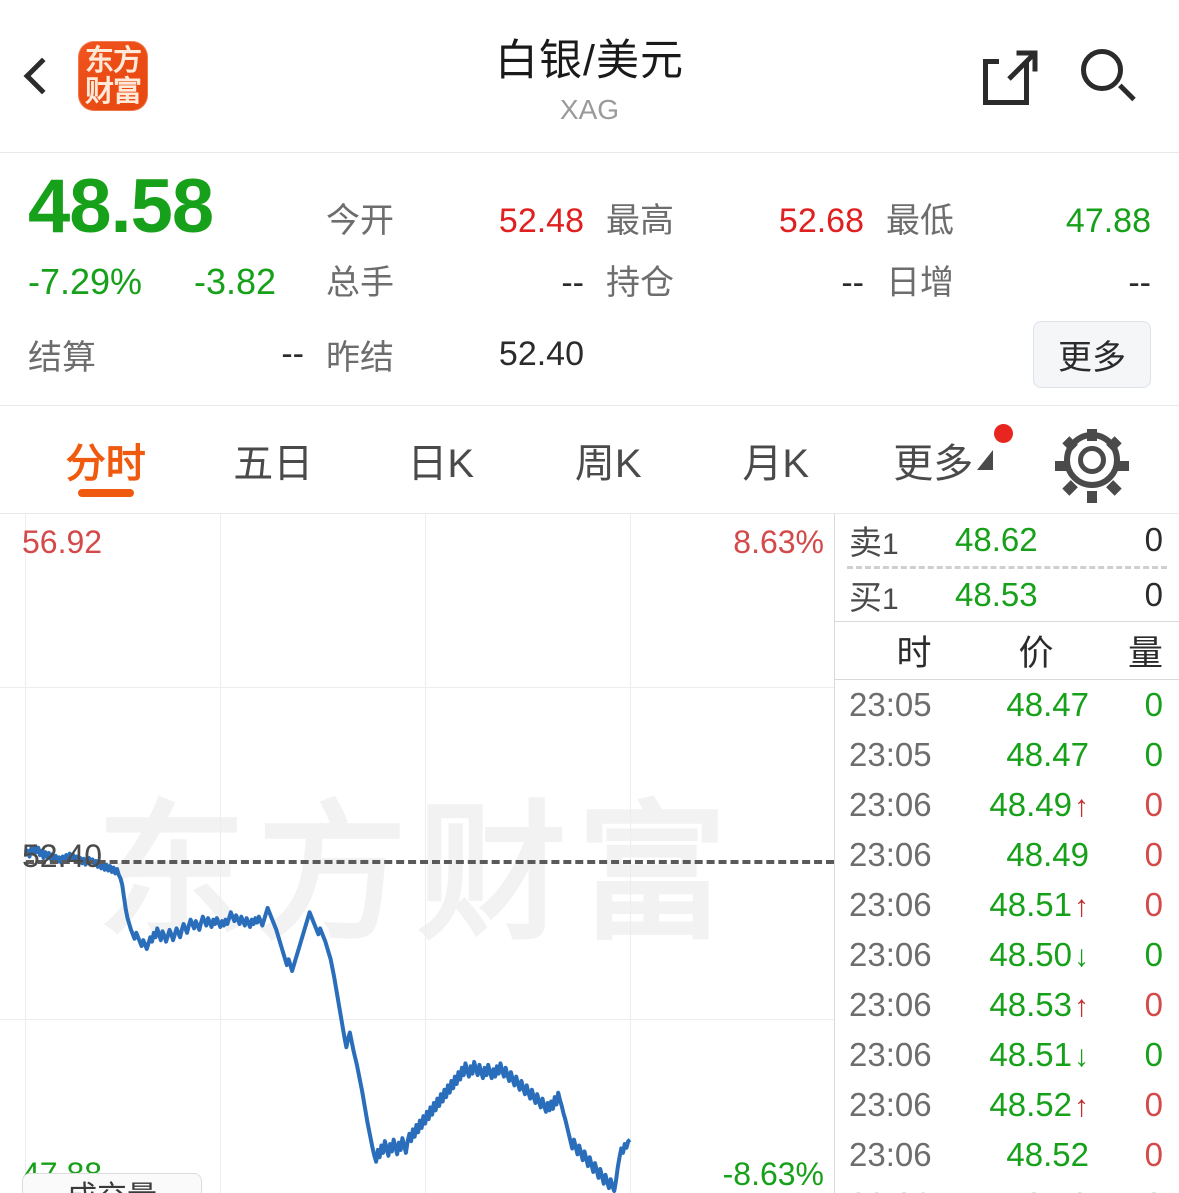 Image resolution: width=1179 pixels, height=1193 pixels. I want to click on chevron-down-icon, so click(985, 459).